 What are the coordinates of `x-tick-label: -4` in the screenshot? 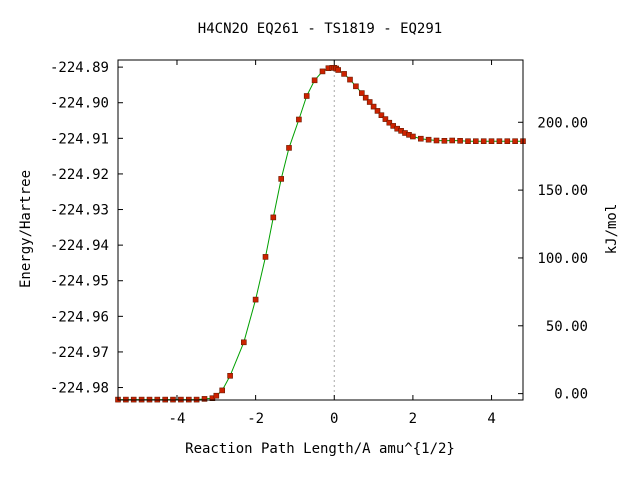 It's located at (177, 419).